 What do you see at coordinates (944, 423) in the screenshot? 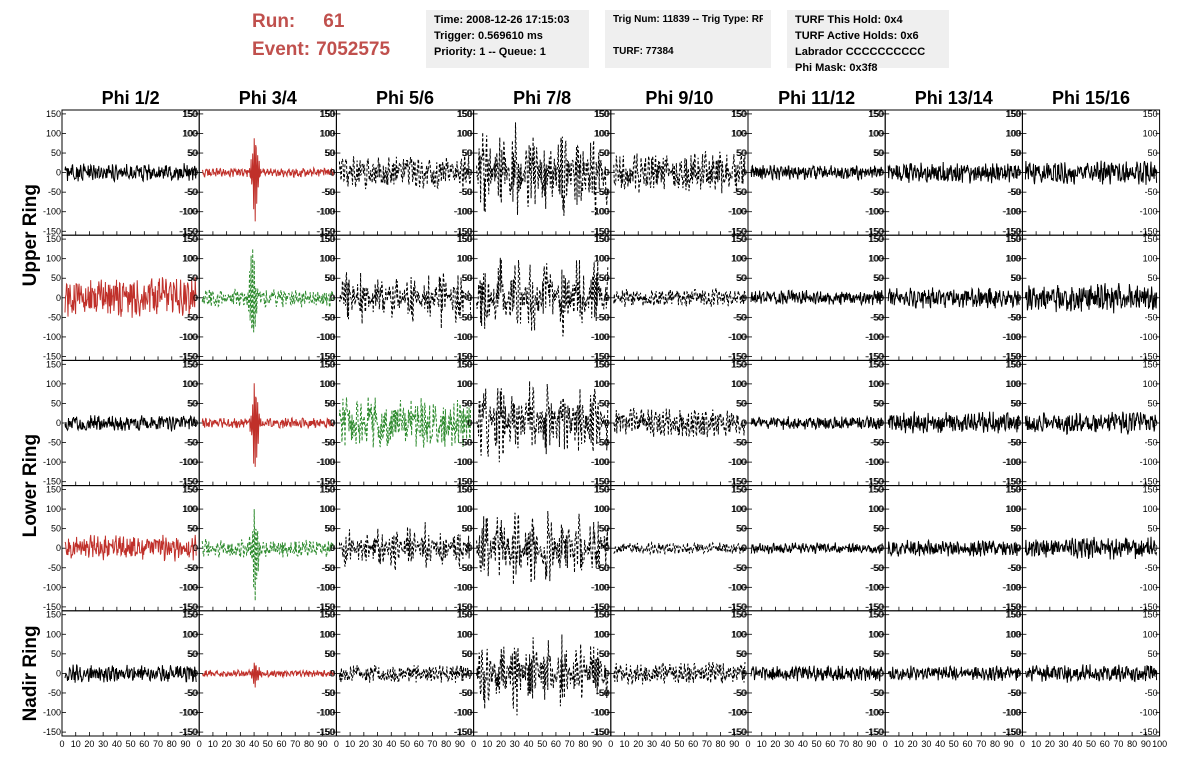
I see `panel-r3-c7: 150 150 100 100 50 50 0 0 -50 -50 -100 -100 -150 -150` at bounding box center [944, 423].